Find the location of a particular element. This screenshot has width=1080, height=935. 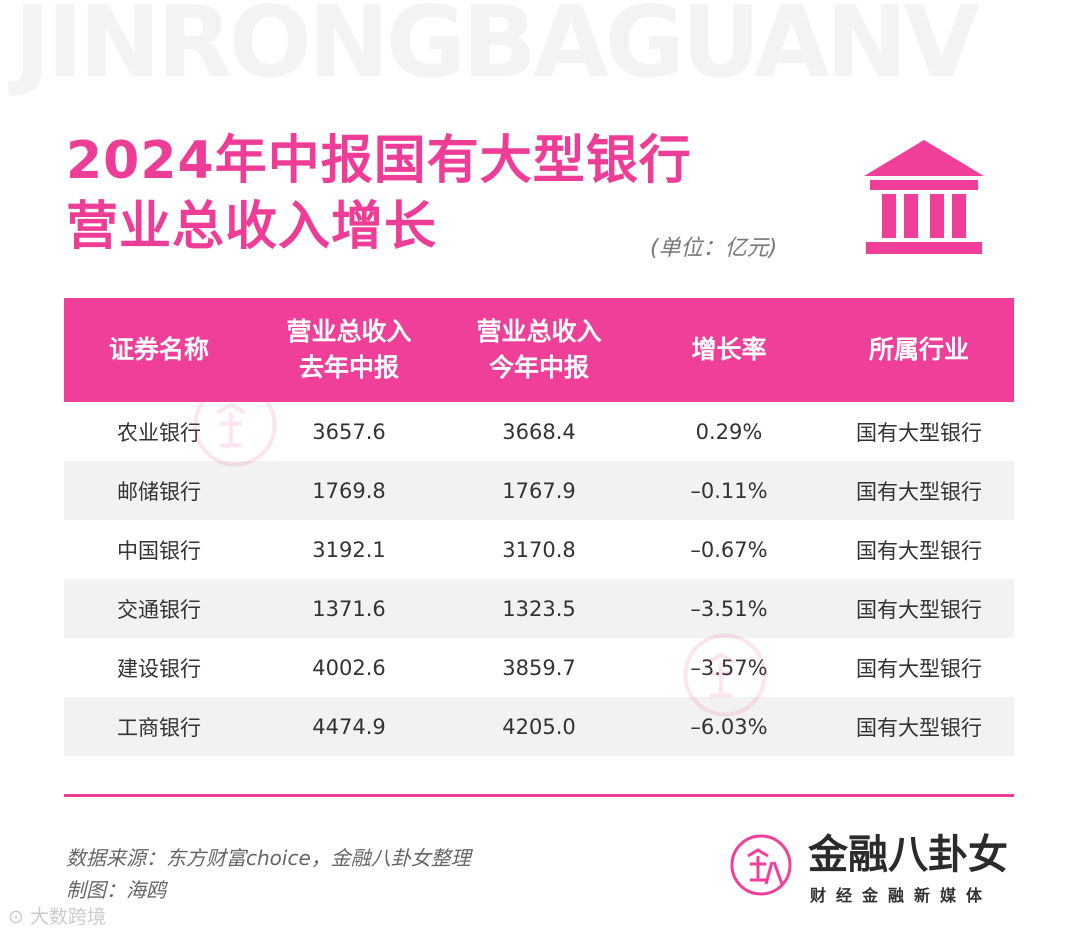

cell-last-year-revenue: 1371.6 is located at coordinates (349, 608).